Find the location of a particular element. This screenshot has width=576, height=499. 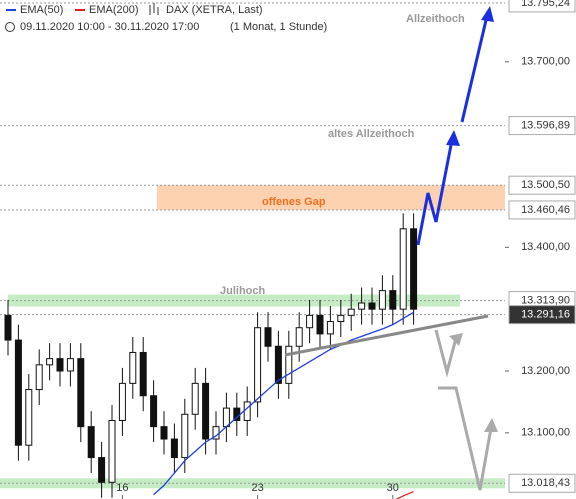

level-label: 13.596,89 is located at coordinates (545, 125).